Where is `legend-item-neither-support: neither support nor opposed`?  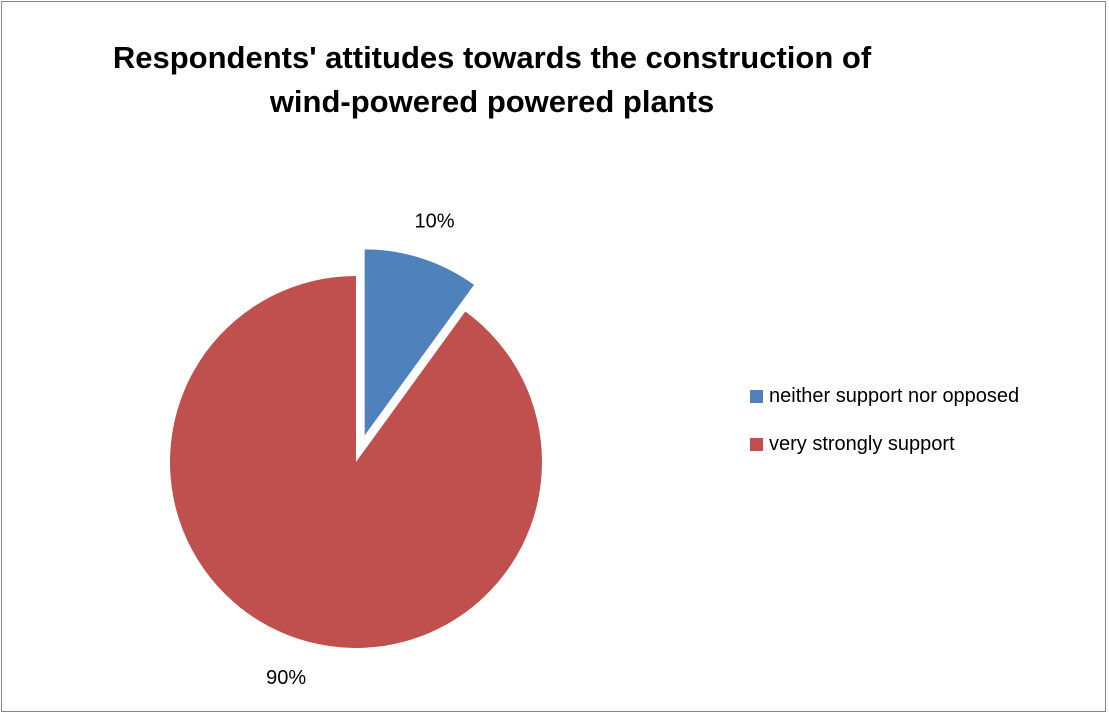
legend-item-neither-support: neither support nor opposed is located at coordinates (884, 396).